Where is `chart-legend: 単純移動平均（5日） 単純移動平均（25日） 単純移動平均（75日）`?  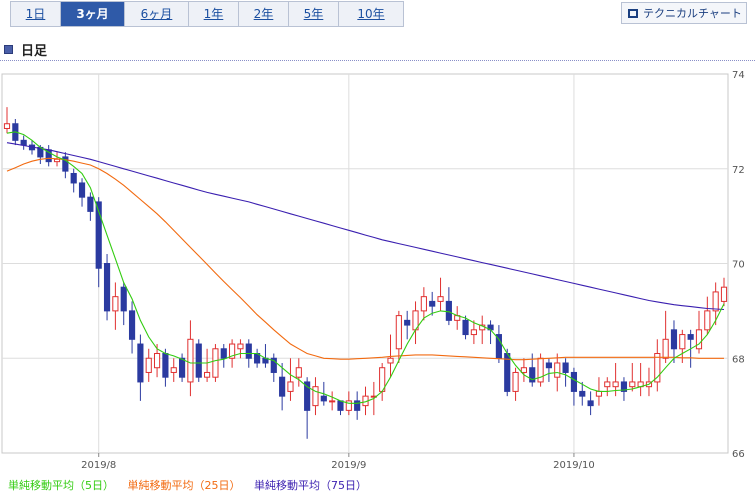
chart-legend: 単純移動平均（5日） 単純移動平均（25日） 単純移動平均（75日） is located at coordinates (192, 485).